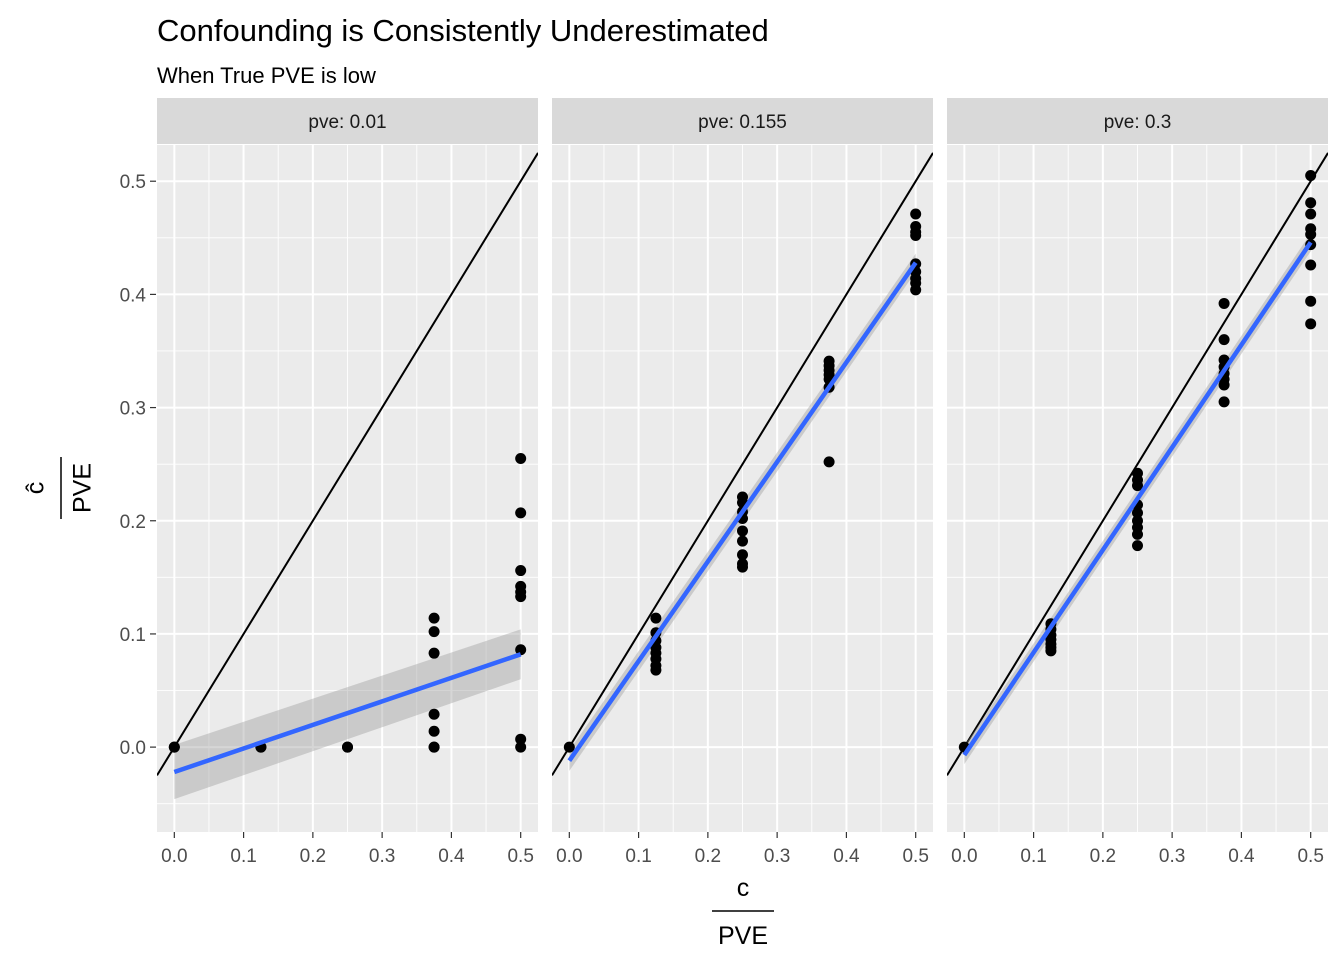 The height and width of the screenshot is (960, 1344). I want to click on chart-subtitle: When True PVE is low, so click(266, 75).